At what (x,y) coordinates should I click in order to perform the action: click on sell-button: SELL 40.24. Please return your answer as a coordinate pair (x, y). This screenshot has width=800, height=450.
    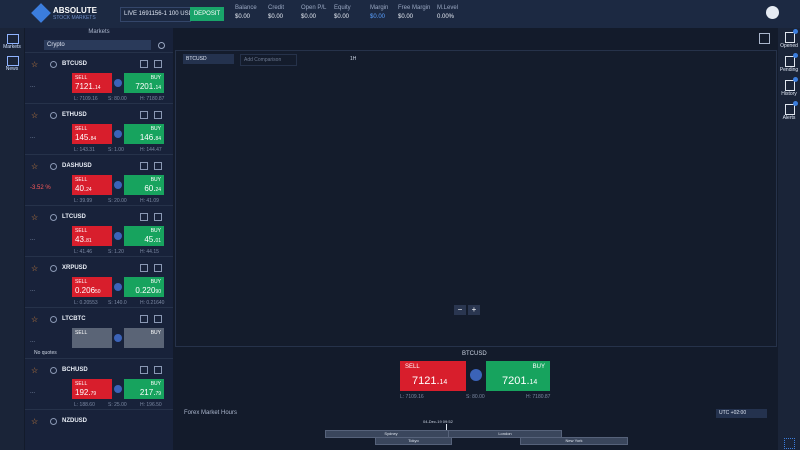
    Looking at the image, I should click on (92, 185).